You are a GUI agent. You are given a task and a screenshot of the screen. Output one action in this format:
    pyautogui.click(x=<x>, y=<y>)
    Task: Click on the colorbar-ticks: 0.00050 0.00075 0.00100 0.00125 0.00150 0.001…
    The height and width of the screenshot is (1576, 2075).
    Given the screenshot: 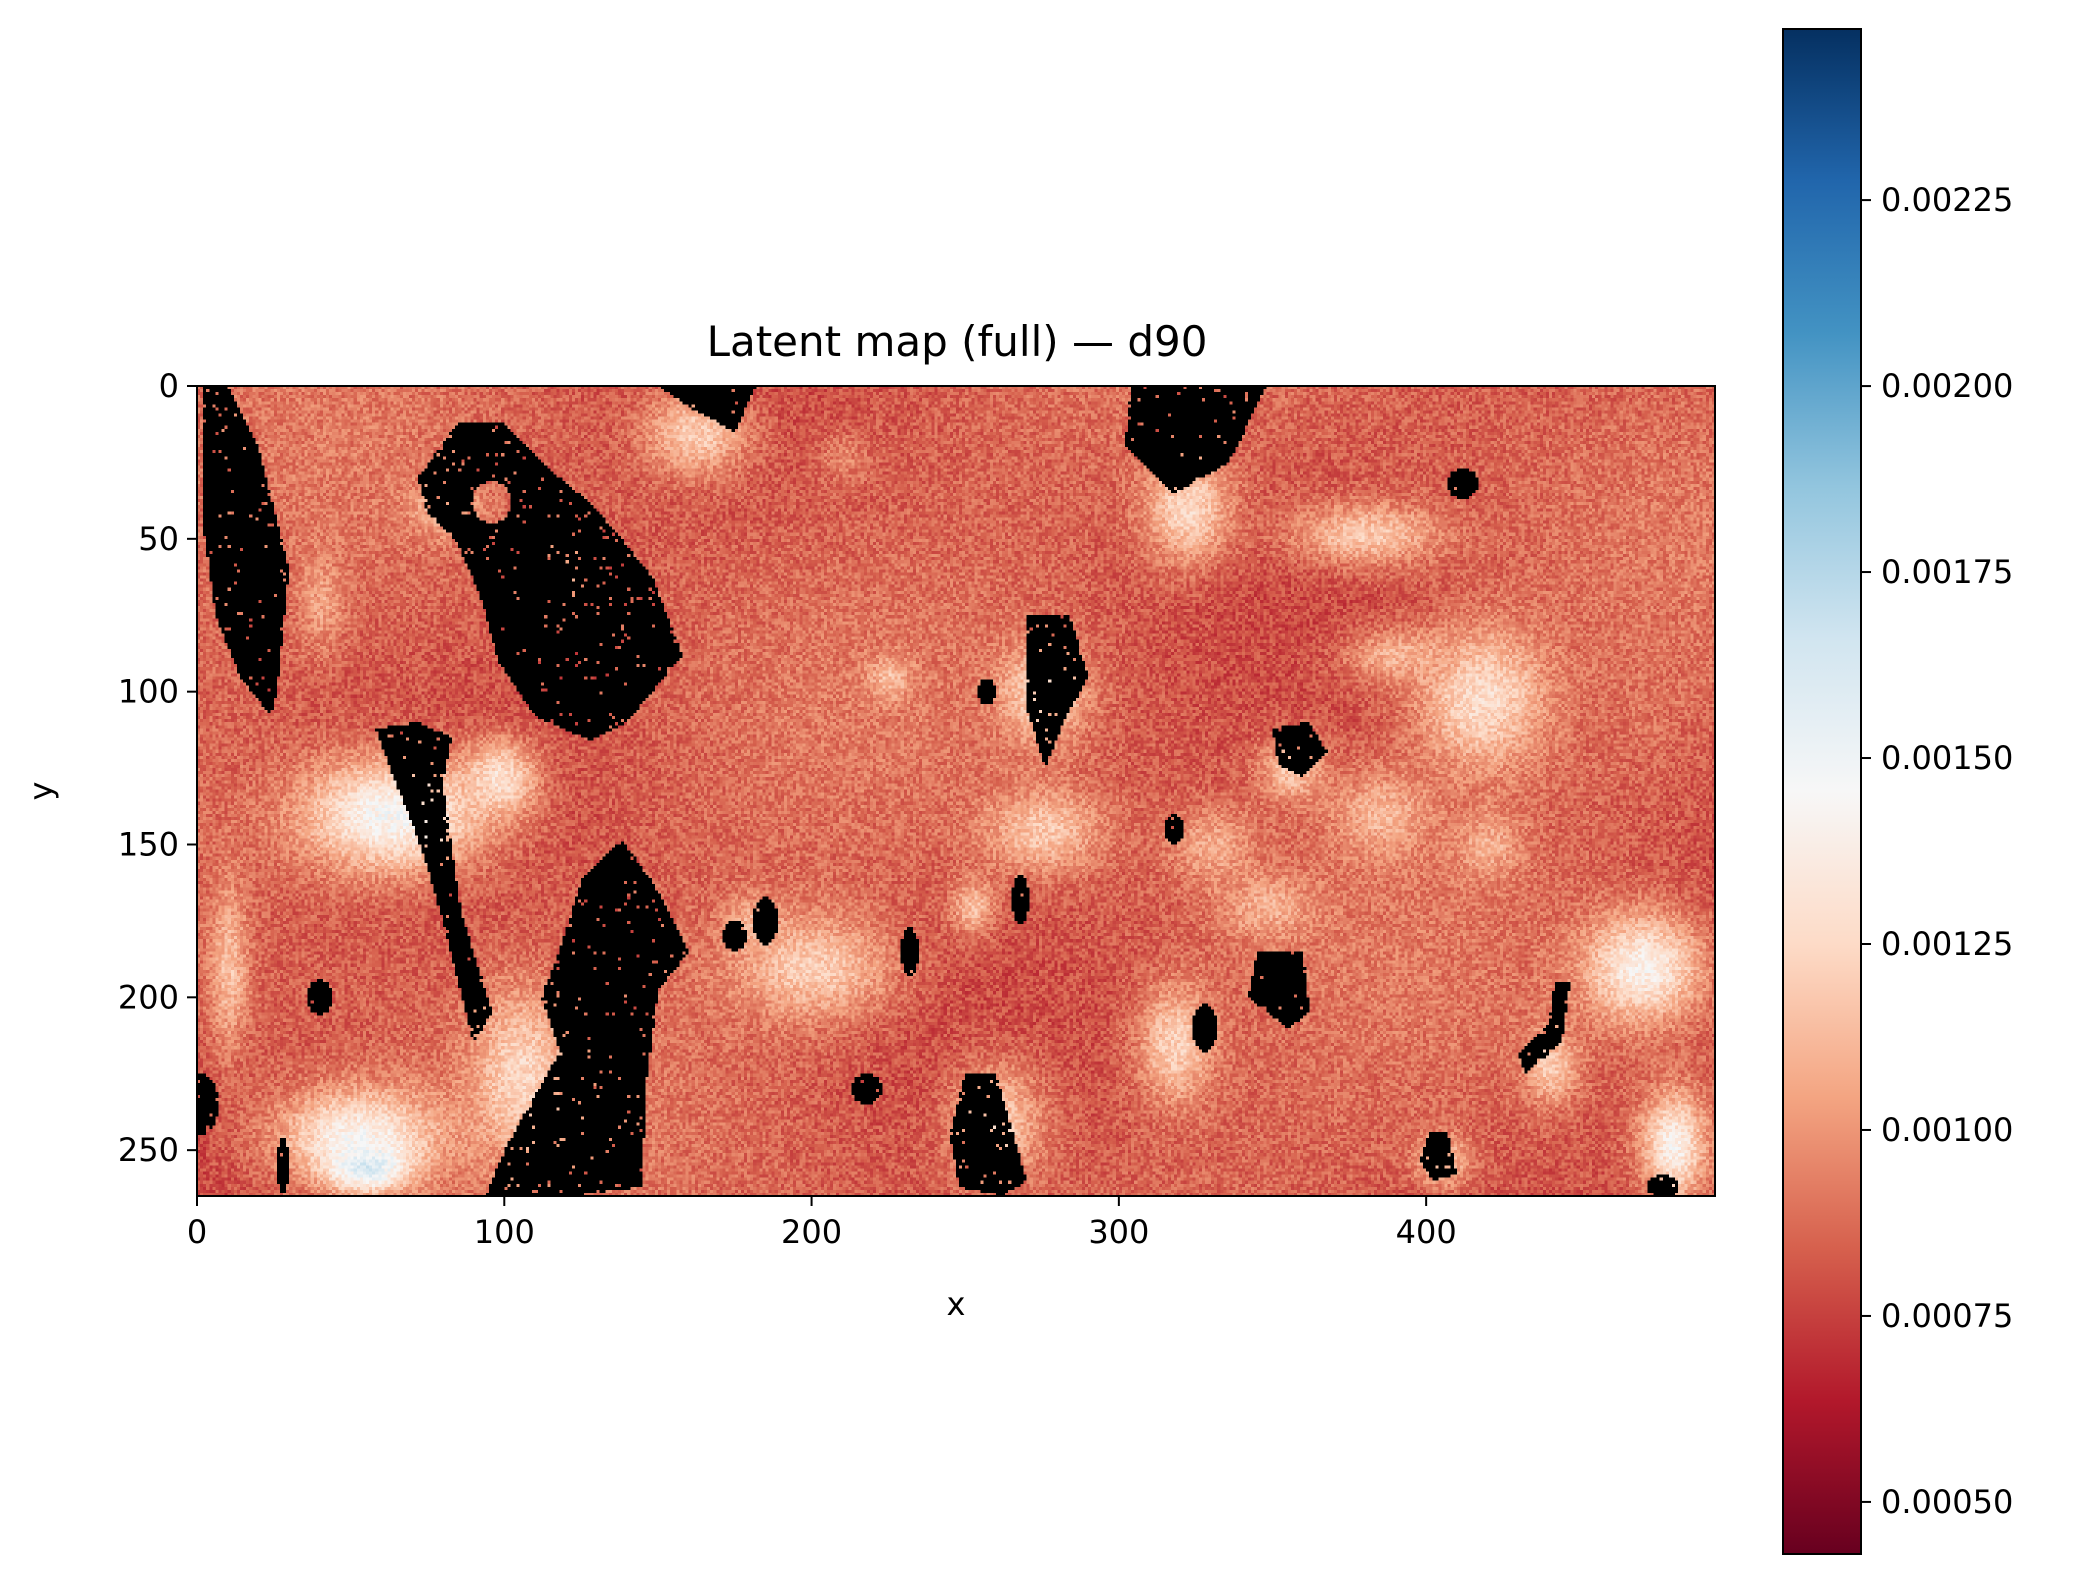 What is the action you would take?
    pyautogui.click(x=1937, y=851)
    